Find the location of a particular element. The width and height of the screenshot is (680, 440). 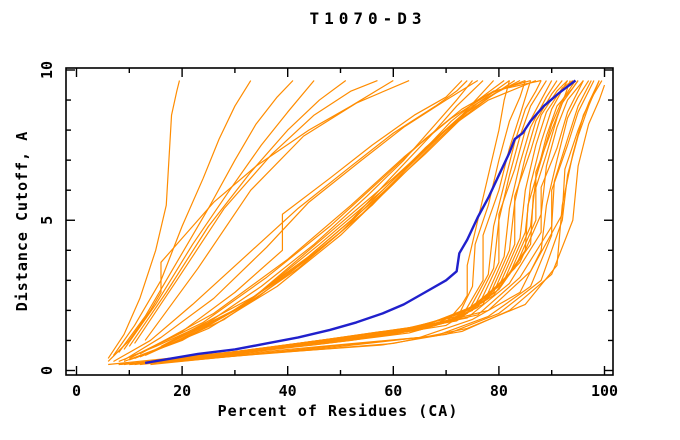

x-tick-label: 0 is located at coordinates (76, 391).